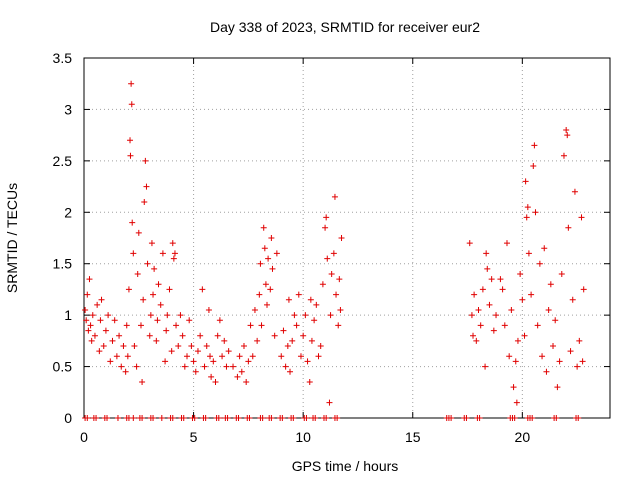  What do you see at coordinates (68, 315) in the screenshot?
I see `y-tick-label: 1` at bounding box center [68, 315].